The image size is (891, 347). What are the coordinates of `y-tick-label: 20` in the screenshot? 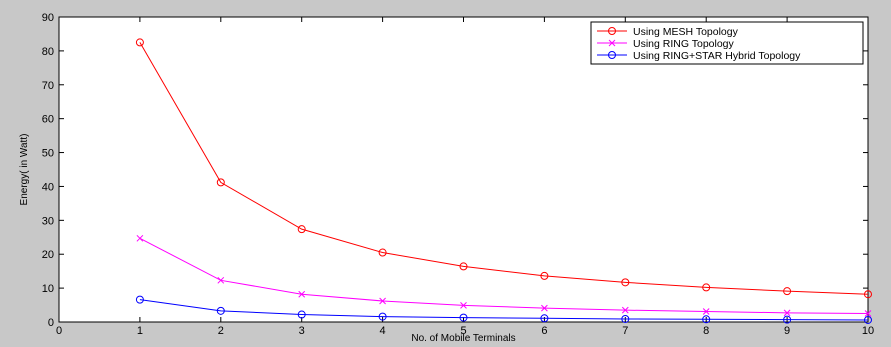 It's located at (48, 255).